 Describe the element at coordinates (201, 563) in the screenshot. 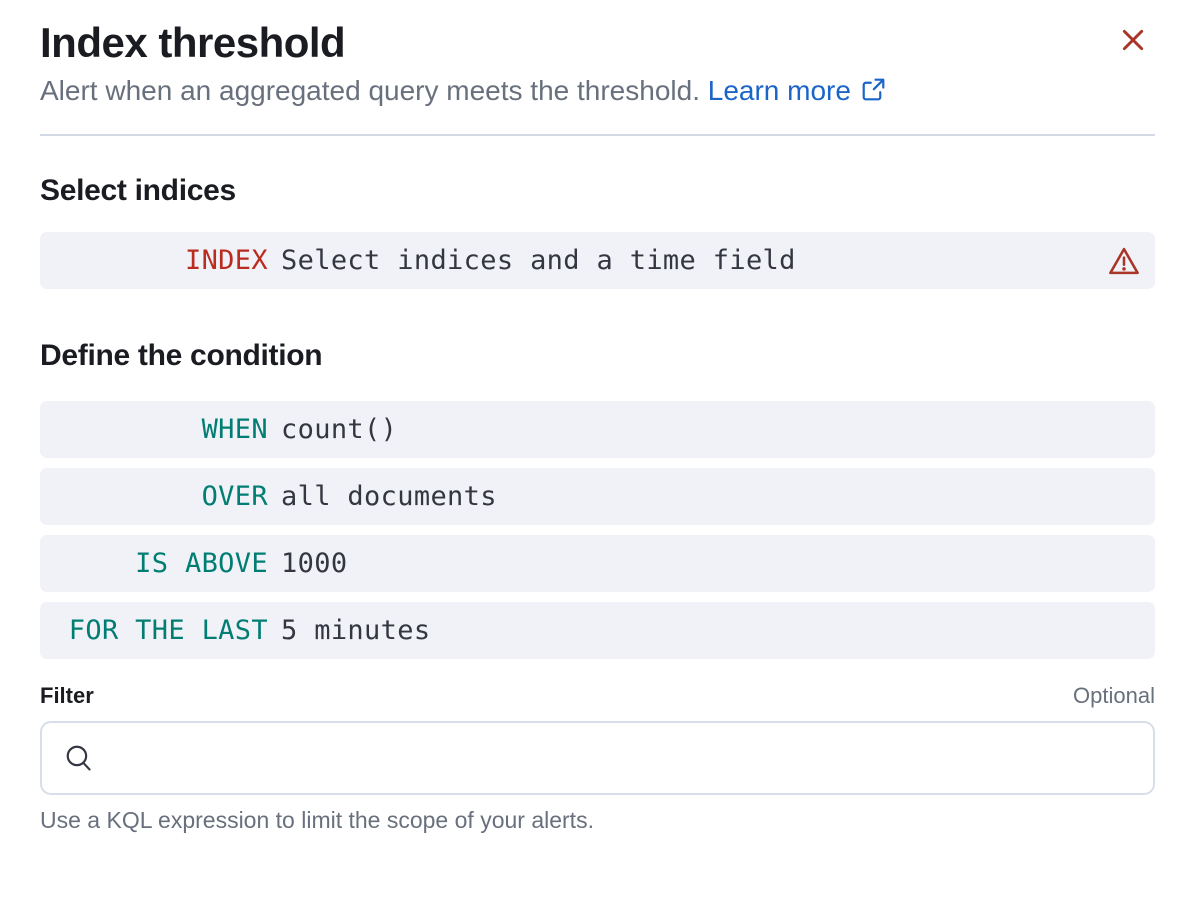

I see `threshold-keyword: IS ABOVE` at that location.